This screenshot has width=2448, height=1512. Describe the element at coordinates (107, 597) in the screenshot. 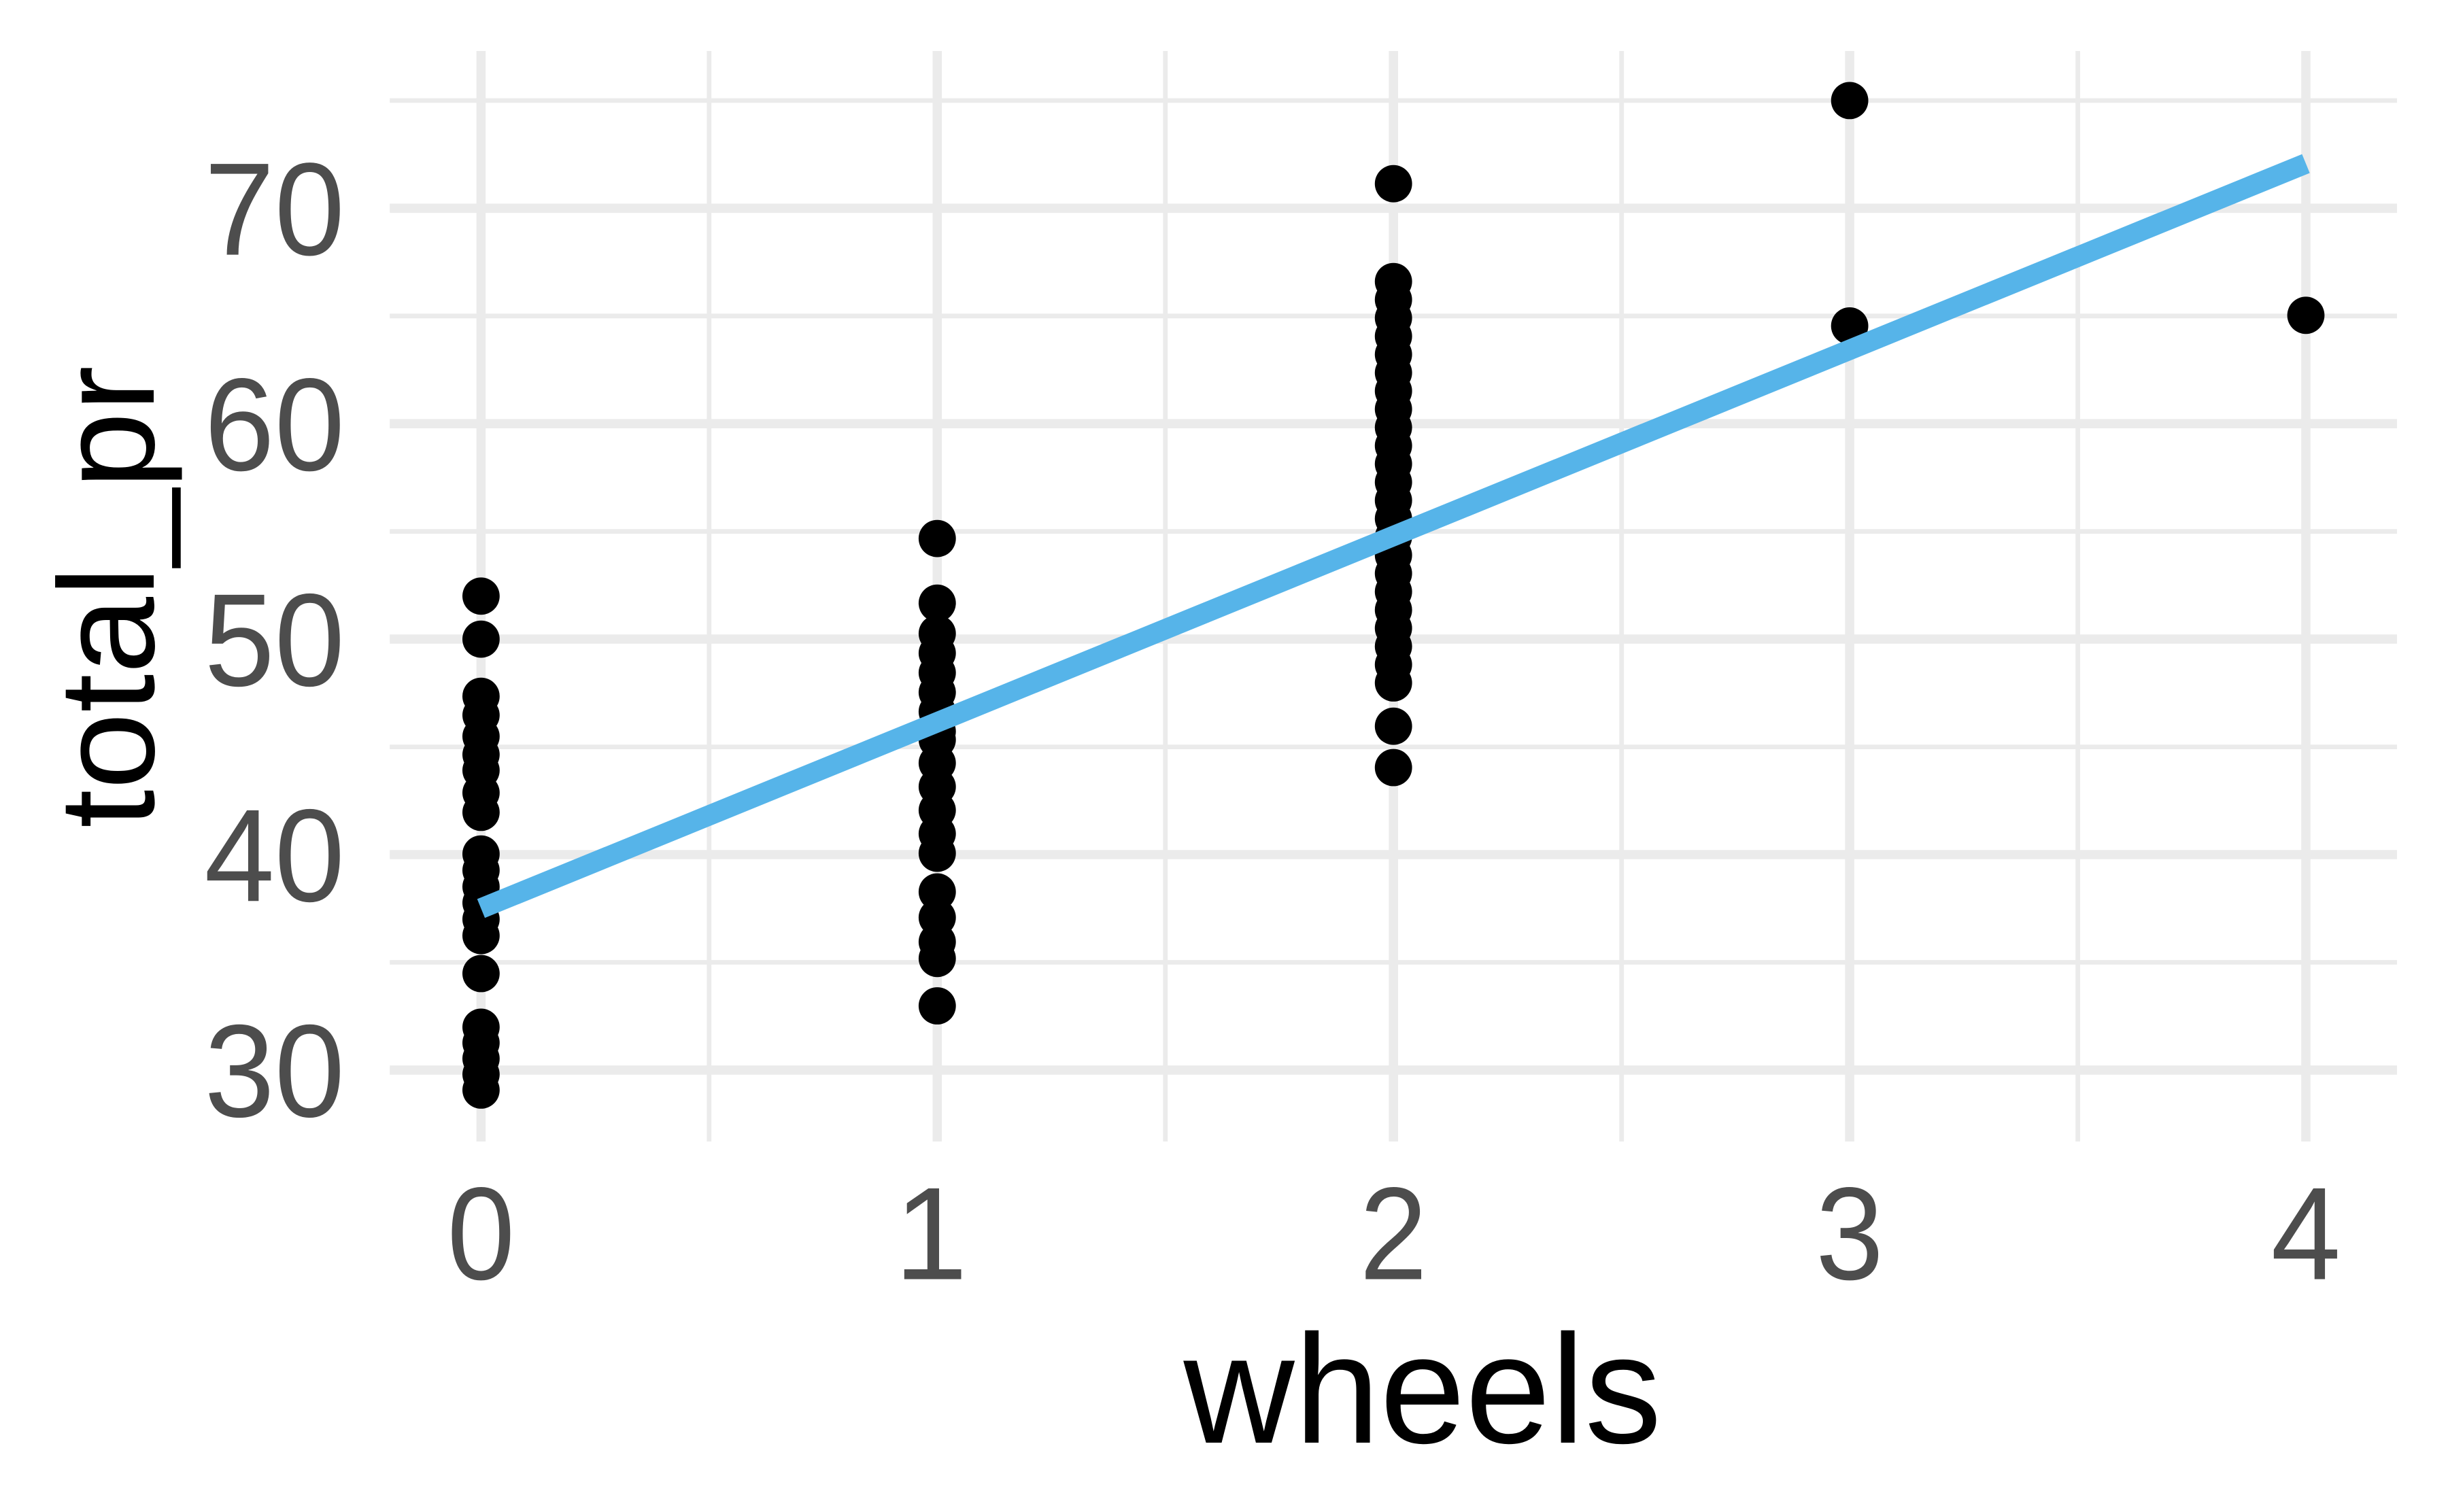

I see `svg-text: total_pr` at that location.